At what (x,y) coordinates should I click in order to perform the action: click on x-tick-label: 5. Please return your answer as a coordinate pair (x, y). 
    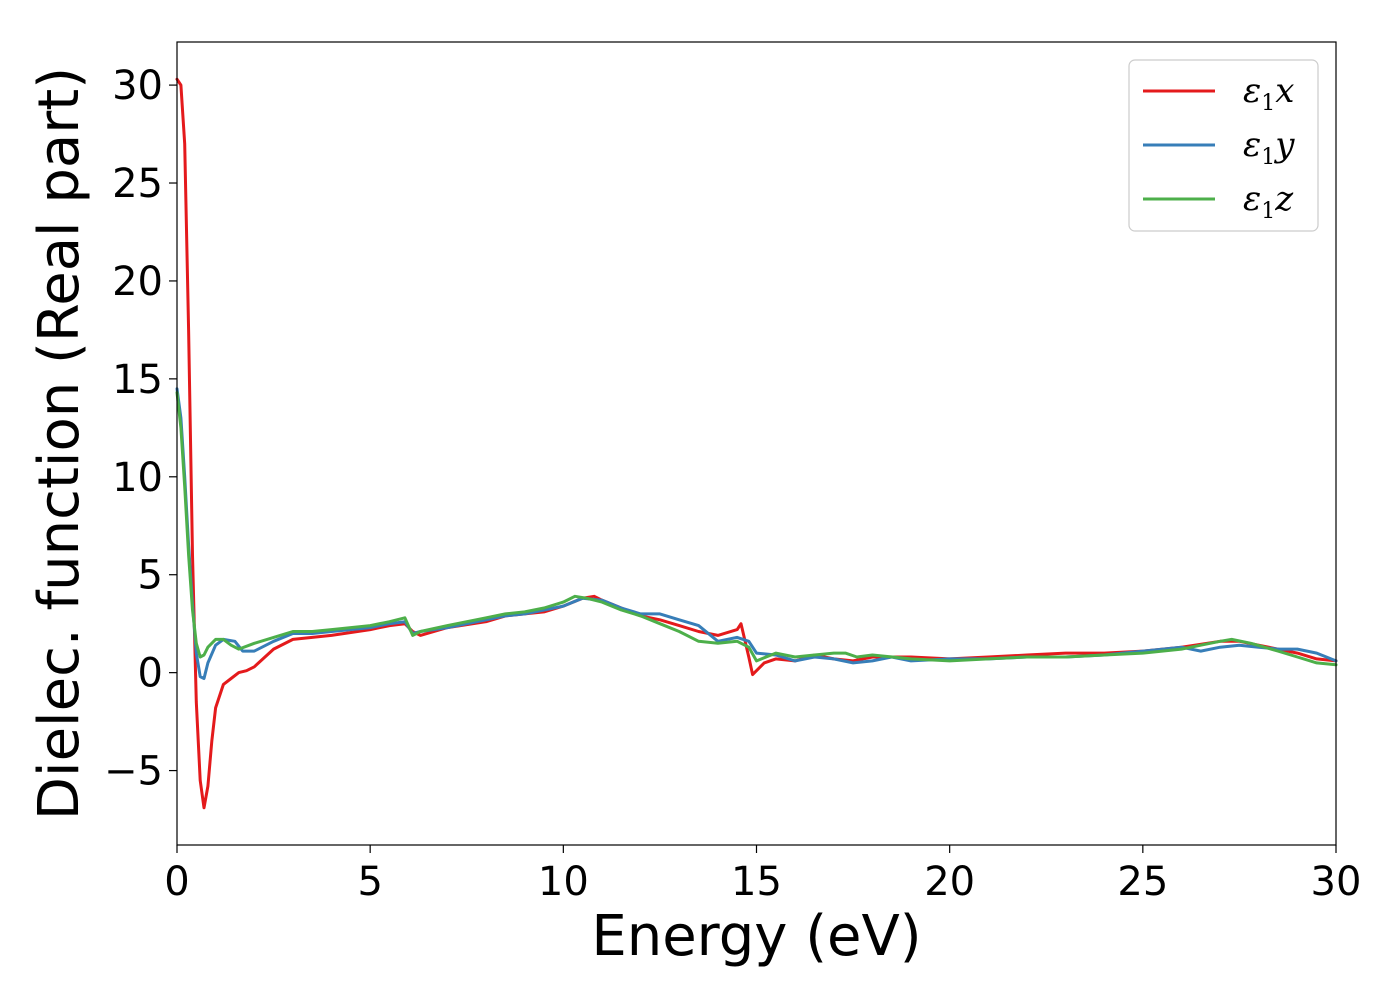
    Looking at the image, I should click on (369, 882).